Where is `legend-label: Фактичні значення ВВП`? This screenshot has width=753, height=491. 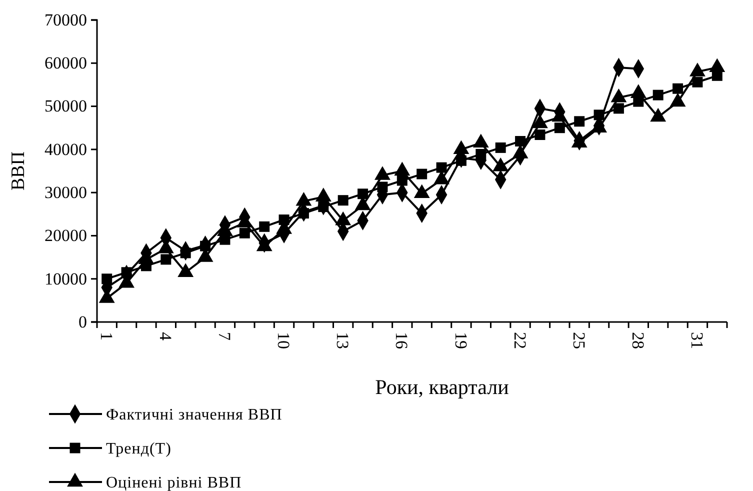
legend-label: Фактичні значення ВВП is located at coordinates (194, 415).